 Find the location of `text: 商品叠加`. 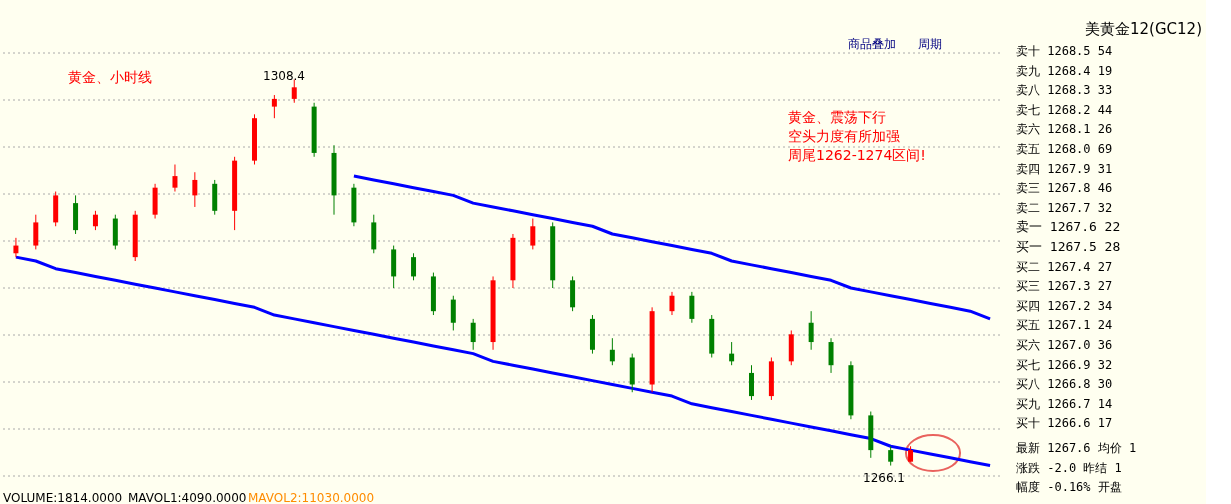

text: 商品叠加 is located at coordinates (872, 44).